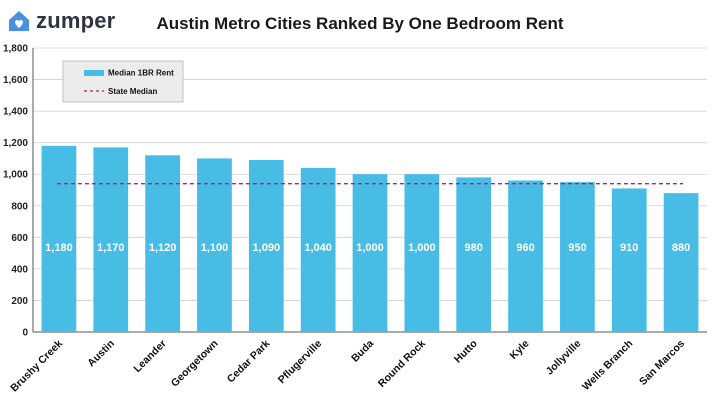  I want to click on brand-logo: zumper, so click(60, 21).